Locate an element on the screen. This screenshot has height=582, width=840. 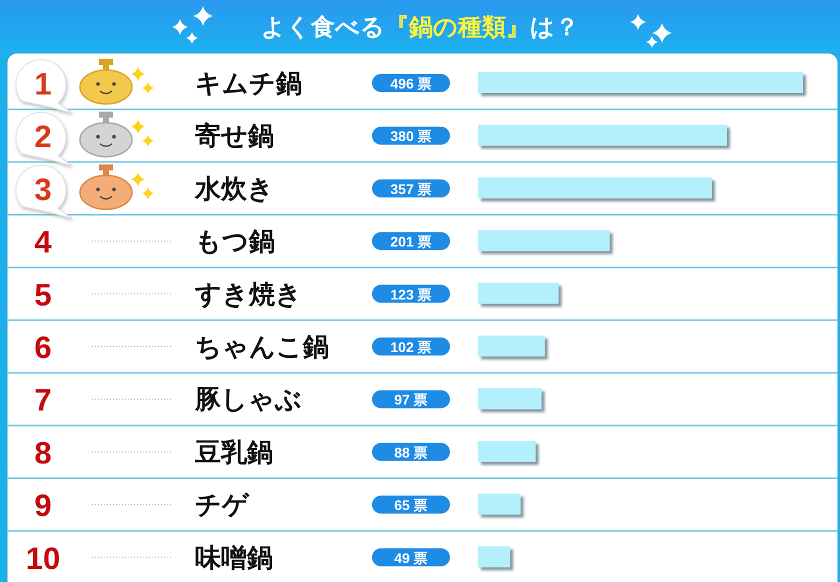
data-label: 123 票 is located at coordinates (411, 294).